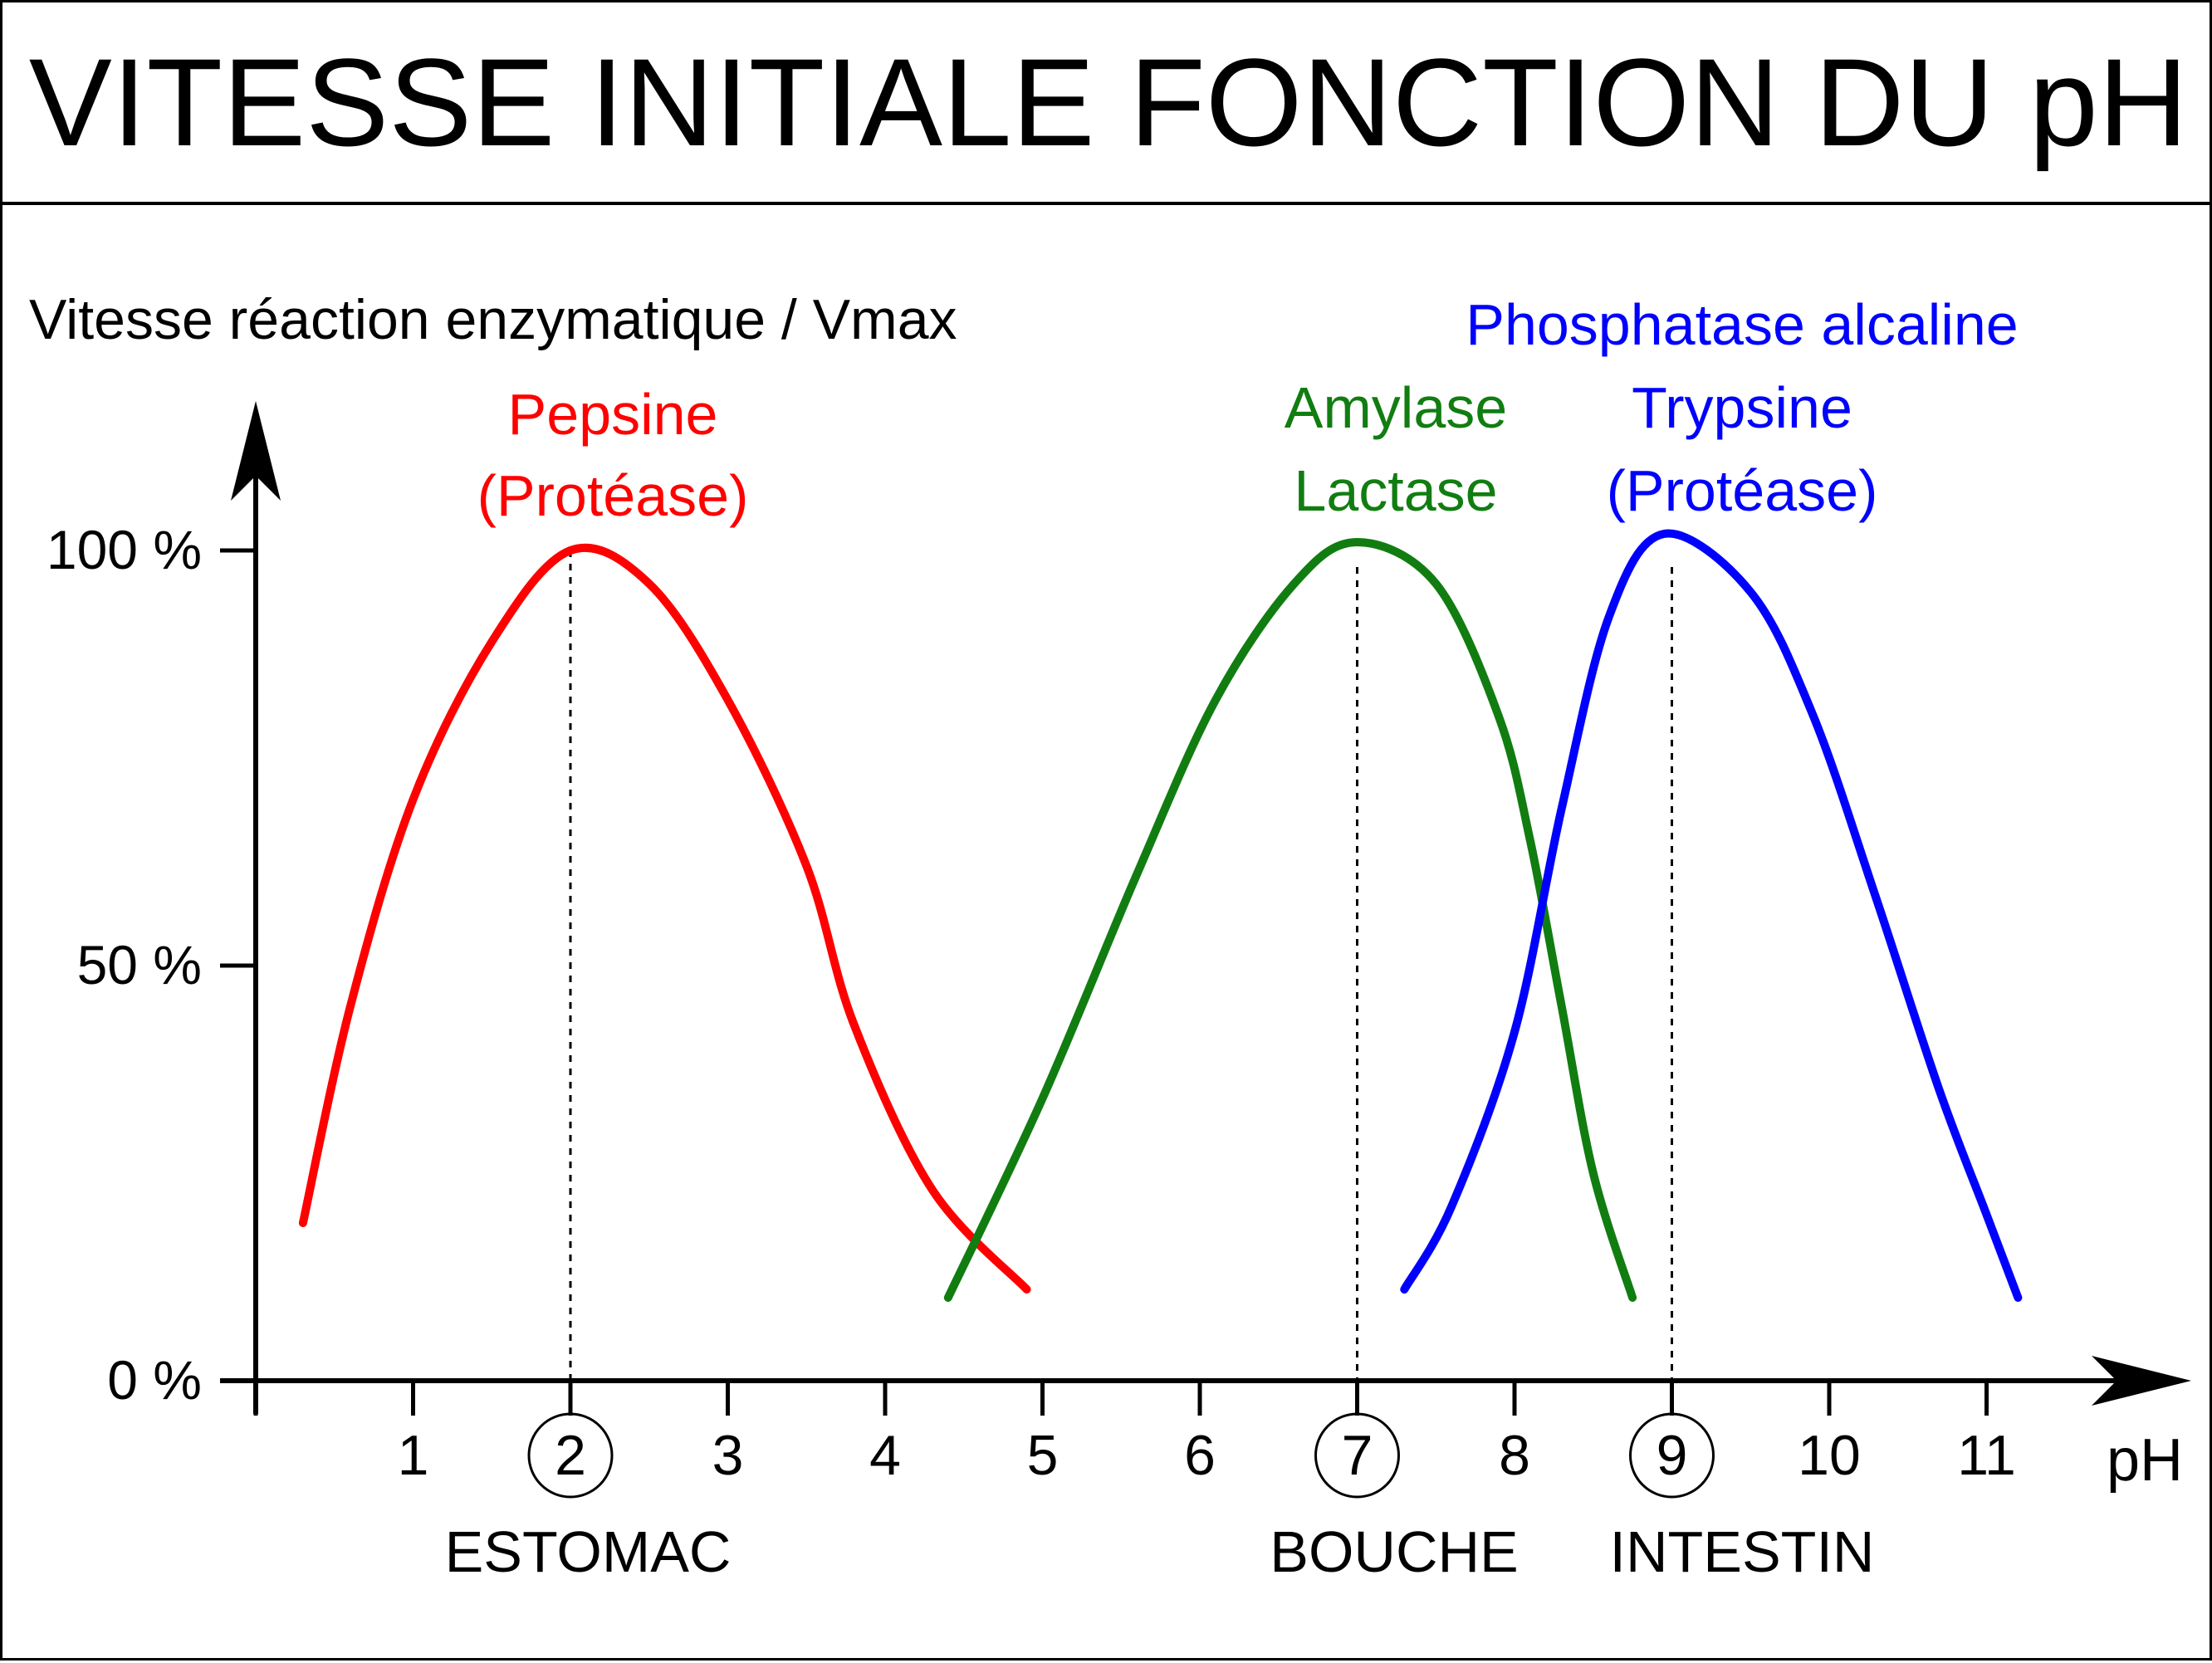  What do you see at coordinates (2141, 1381) in the screenshot?
I see `x-axis-arrowhead` at bounding box center [2141, 1381].